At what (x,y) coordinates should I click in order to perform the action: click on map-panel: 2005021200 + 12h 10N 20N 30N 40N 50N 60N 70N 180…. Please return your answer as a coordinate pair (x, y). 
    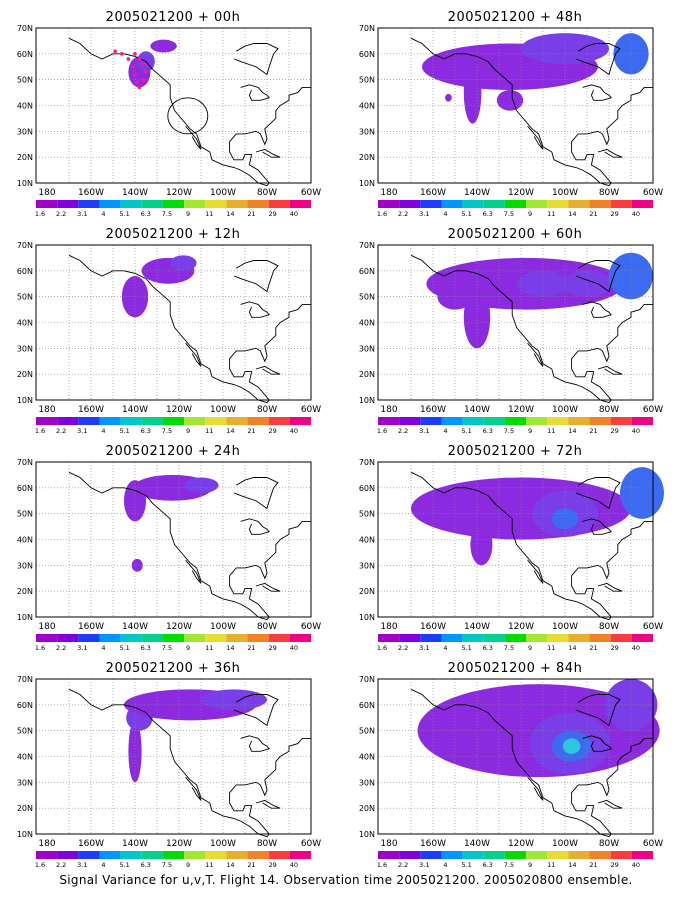
    Looking at the image, I should click on (173, 334).